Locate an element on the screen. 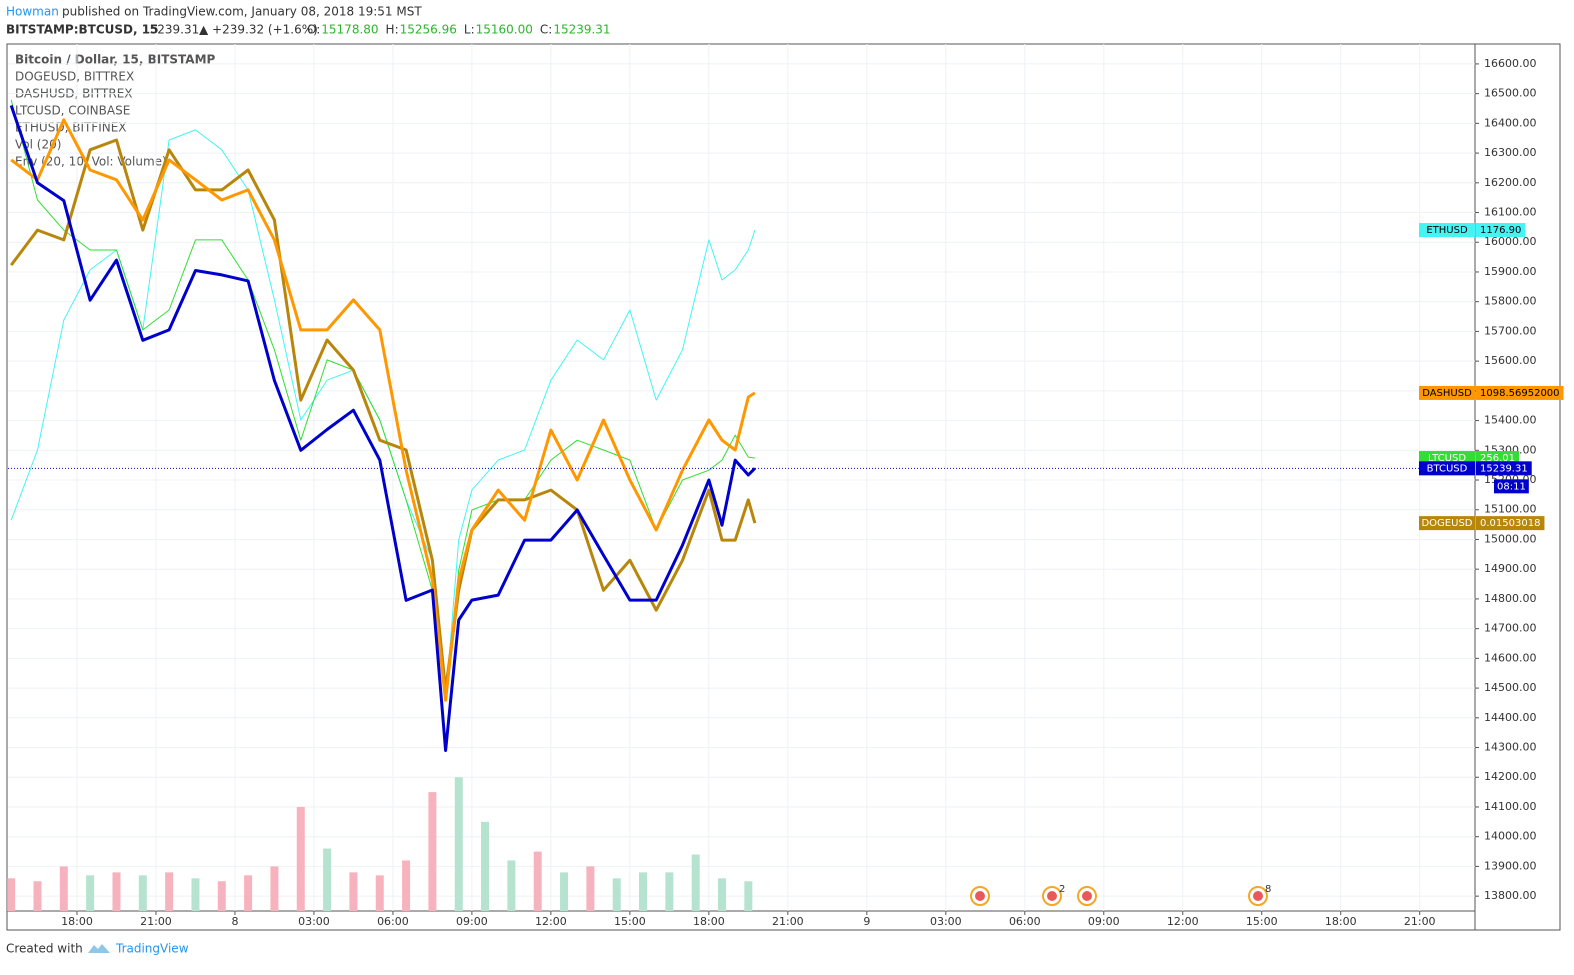 This screenshot has width=1574, height=975. tag-value: 1098.56952000 is located at coordinates (1520, 393).